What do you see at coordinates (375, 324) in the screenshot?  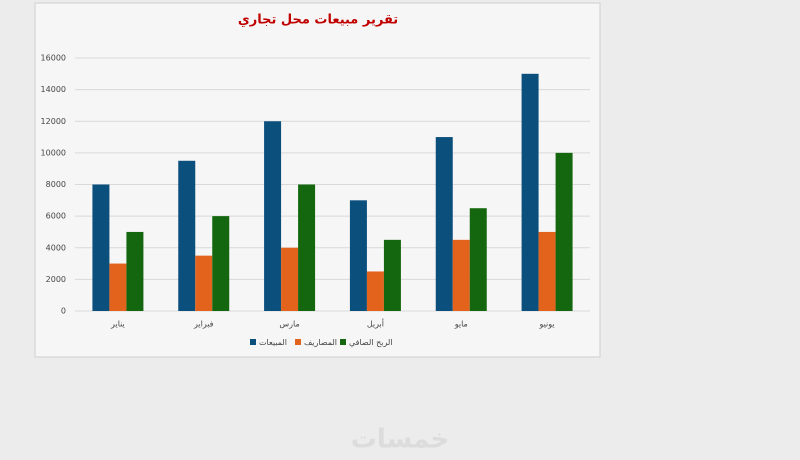 I see `x-tick-label: أبريل` at bounding box center [375, 324].